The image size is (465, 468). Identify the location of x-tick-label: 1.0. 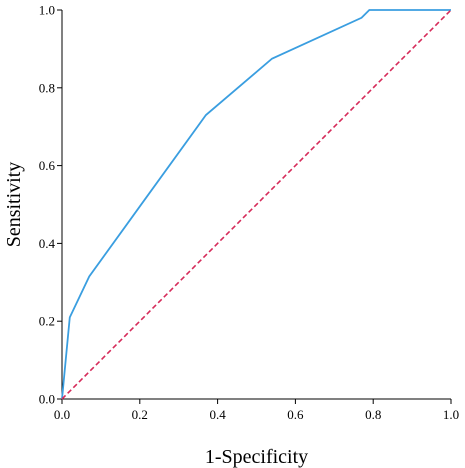
(451, 414).